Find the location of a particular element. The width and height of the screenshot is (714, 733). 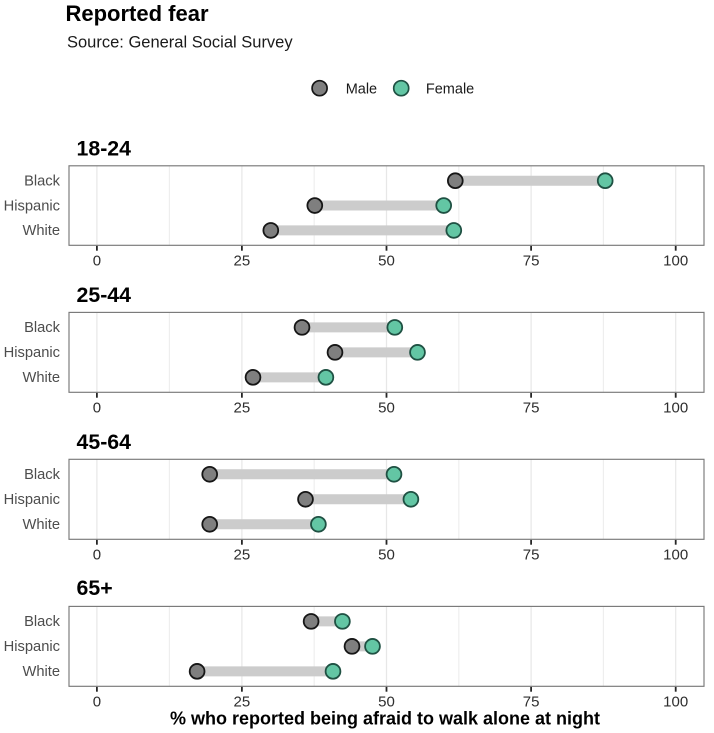

svg-text: Reported fear is located at coordinates (137, 13).